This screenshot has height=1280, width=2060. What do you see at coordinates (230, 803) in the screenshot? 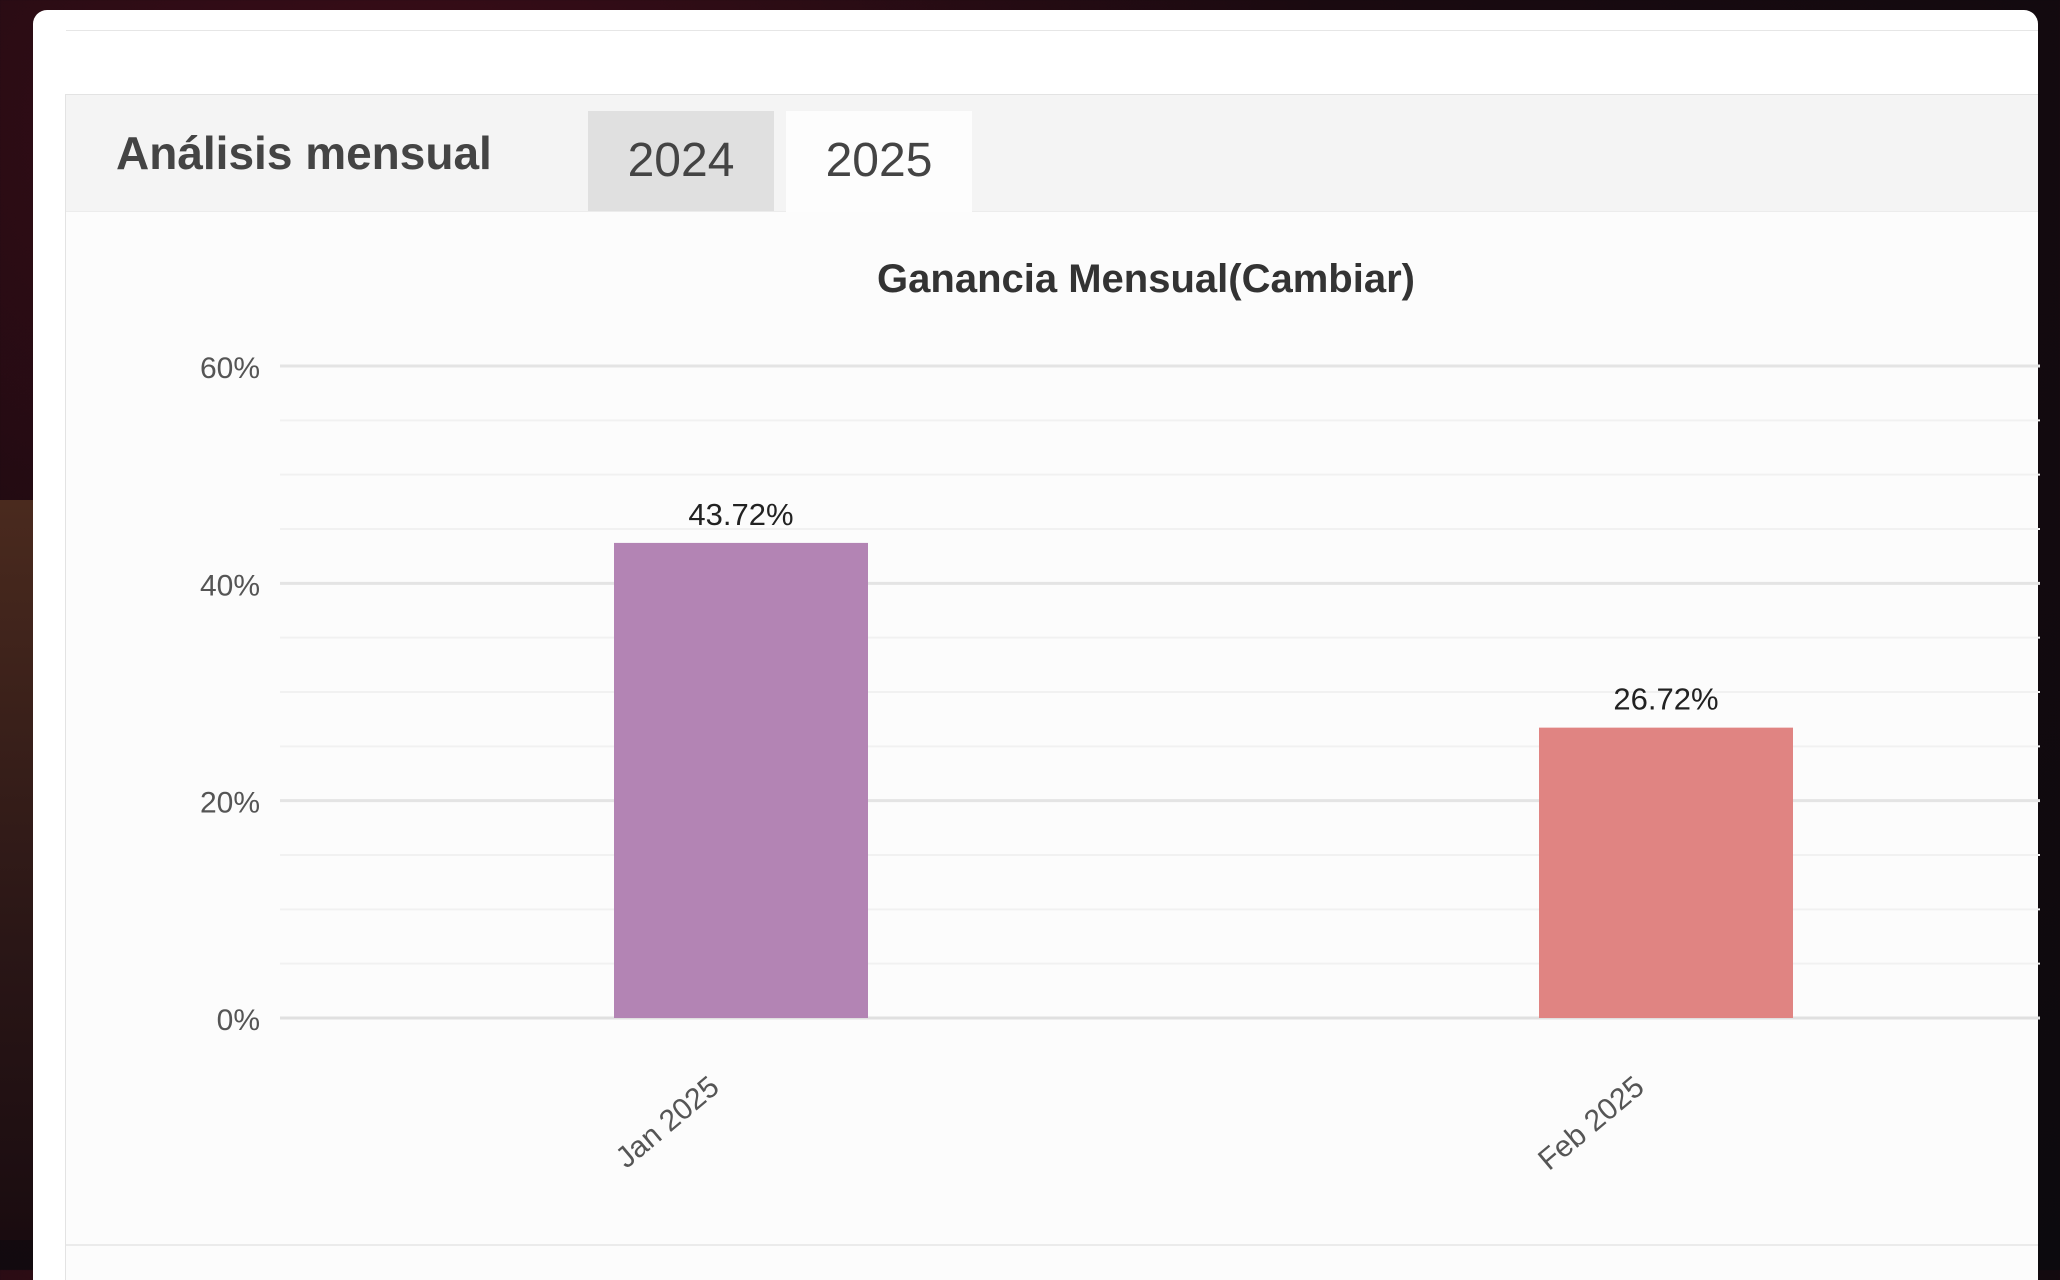
I see `y-tick-label: 20%` at bounding box center [230, 803].